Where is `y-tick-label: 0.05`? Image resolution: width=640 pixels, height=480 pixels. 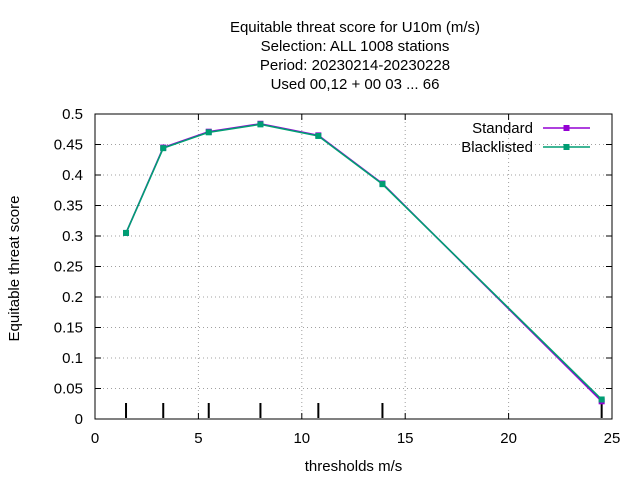 y-tick-label: 0.05 is located at coordinates (68, 389).